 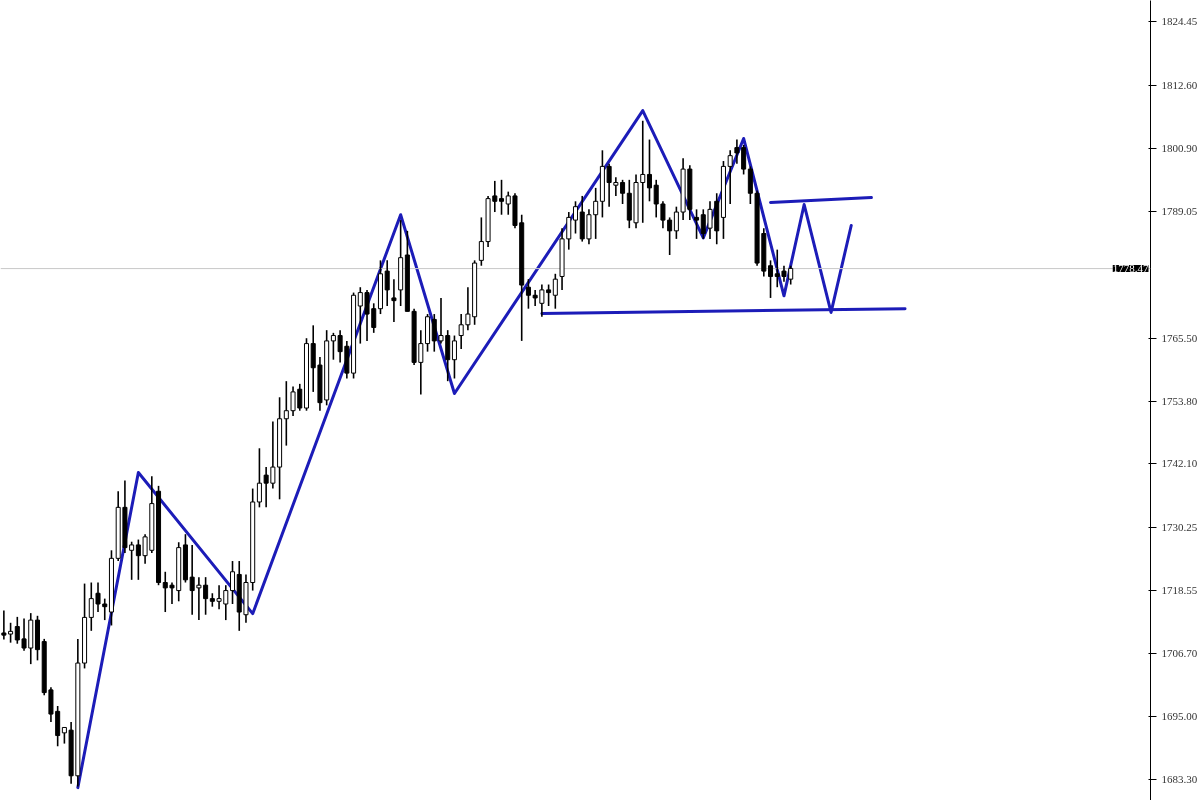 What do you see at coordinates (1130, 268) in the screenshot?
I see `ref-line-label: 1778.47` at bounding box center [1130, 268].